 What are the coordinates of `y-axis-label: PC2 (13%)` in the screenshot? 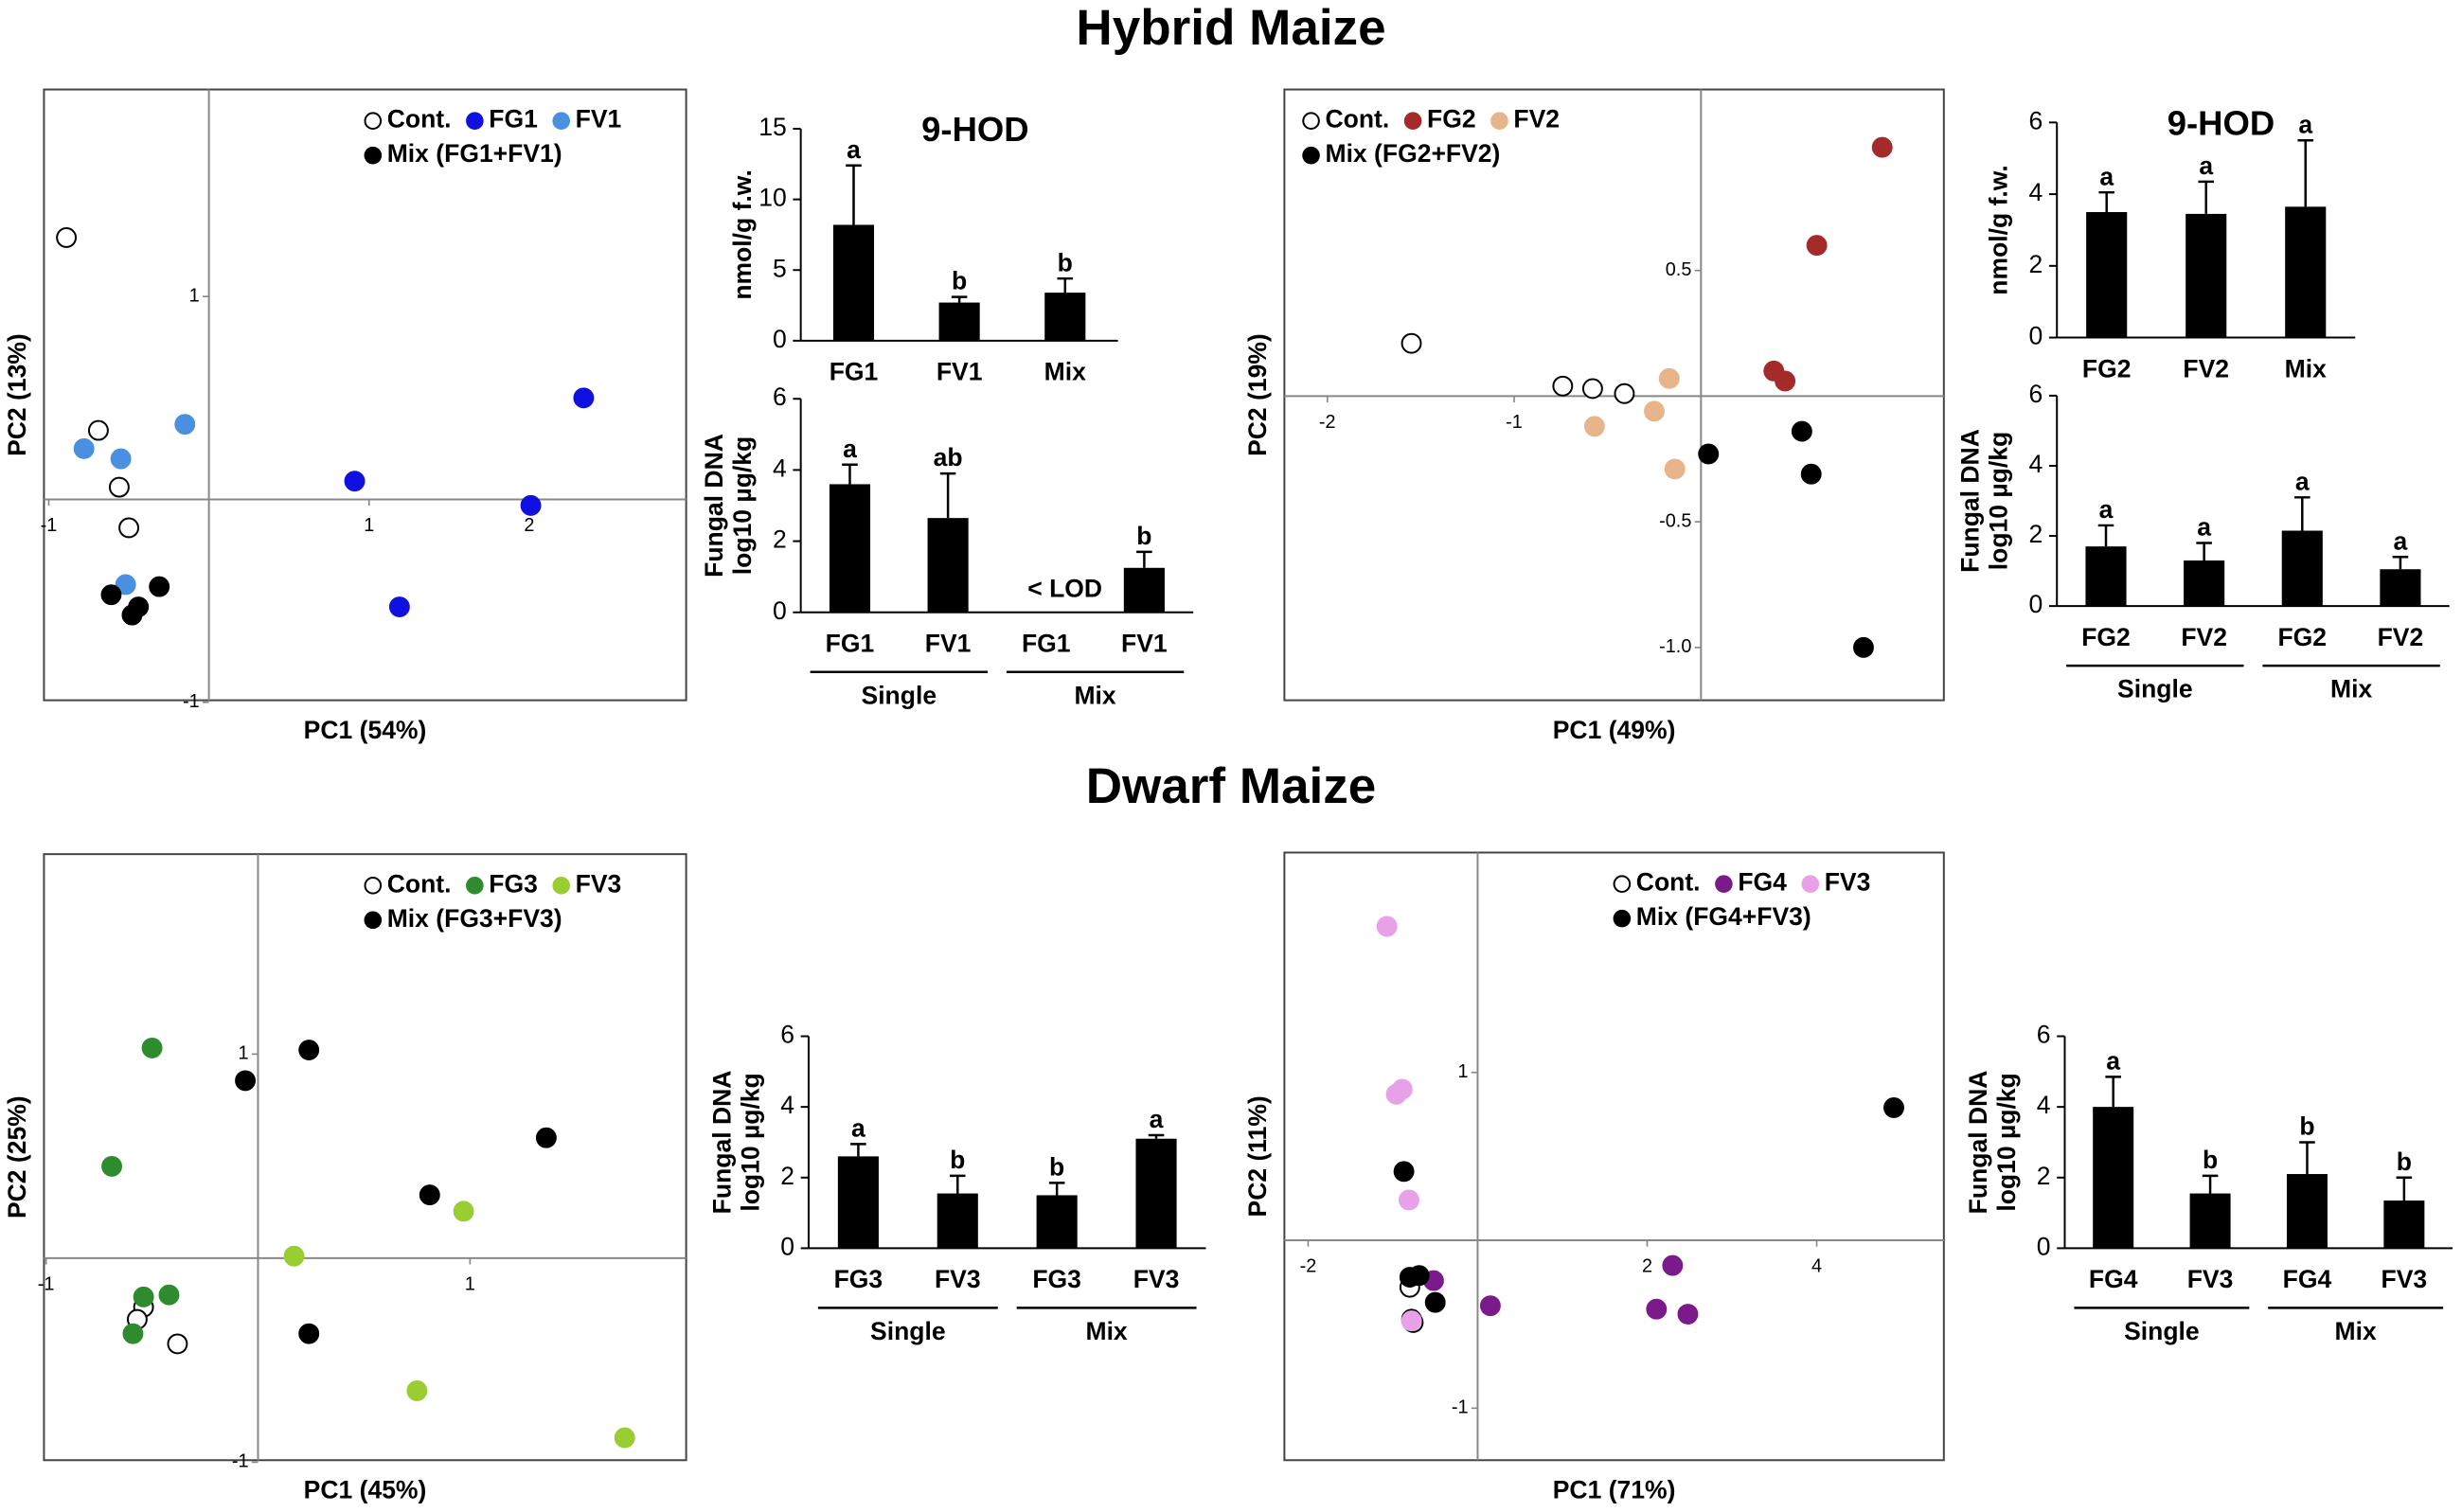 It's located at (17, 394).